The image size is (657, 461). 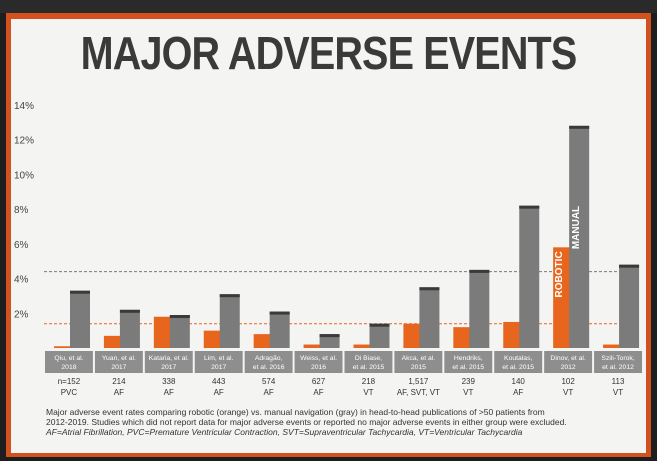 I want to click on arrhythmia-type: AF, SVT, VT, so click(x=418, y=392).